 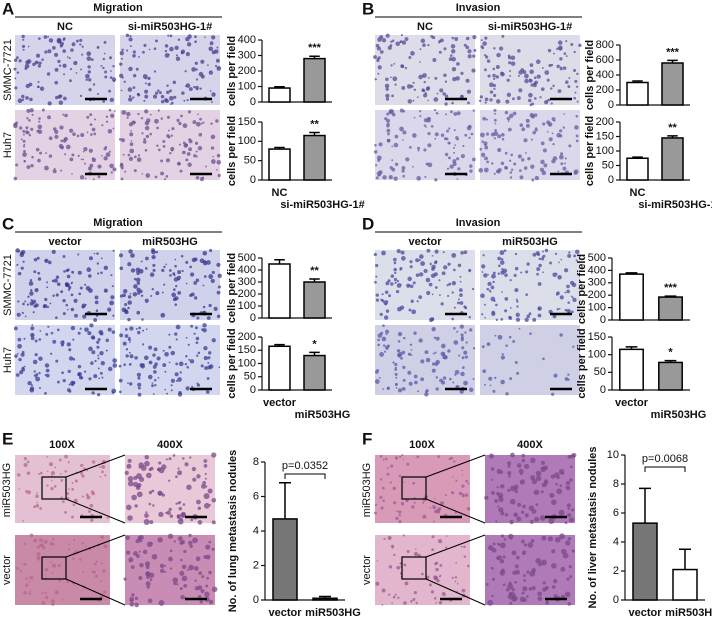 I want to click on column-header: si-miR503HG-1#, so click(x=530, y=27).